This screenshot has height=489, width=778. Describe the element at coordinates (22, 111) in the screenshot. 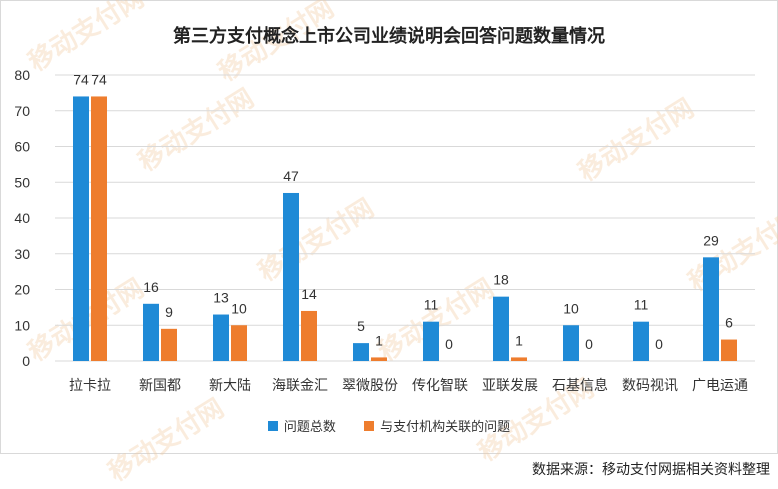

I see `y-tick-label: 70` at that location.